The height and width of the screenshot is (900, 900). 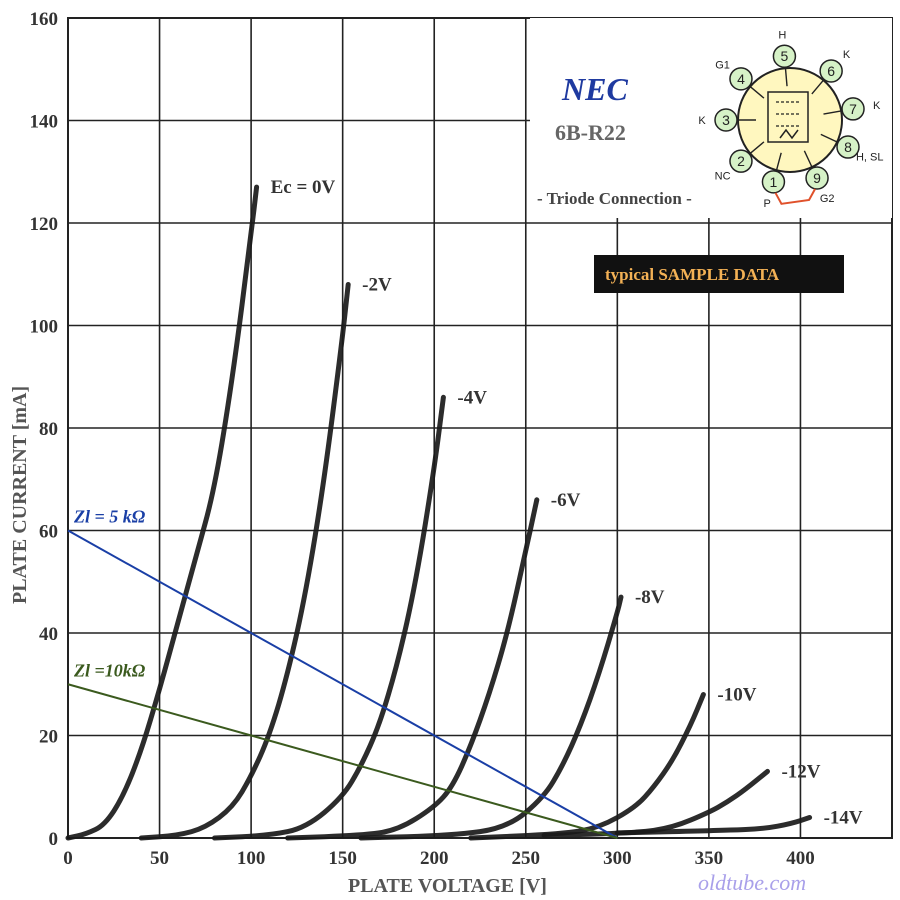 What do you see at coordinates (614, 198) in the screenshot?
I see `connection-note: - Triode Connection -` at bounding box center [614, 198].